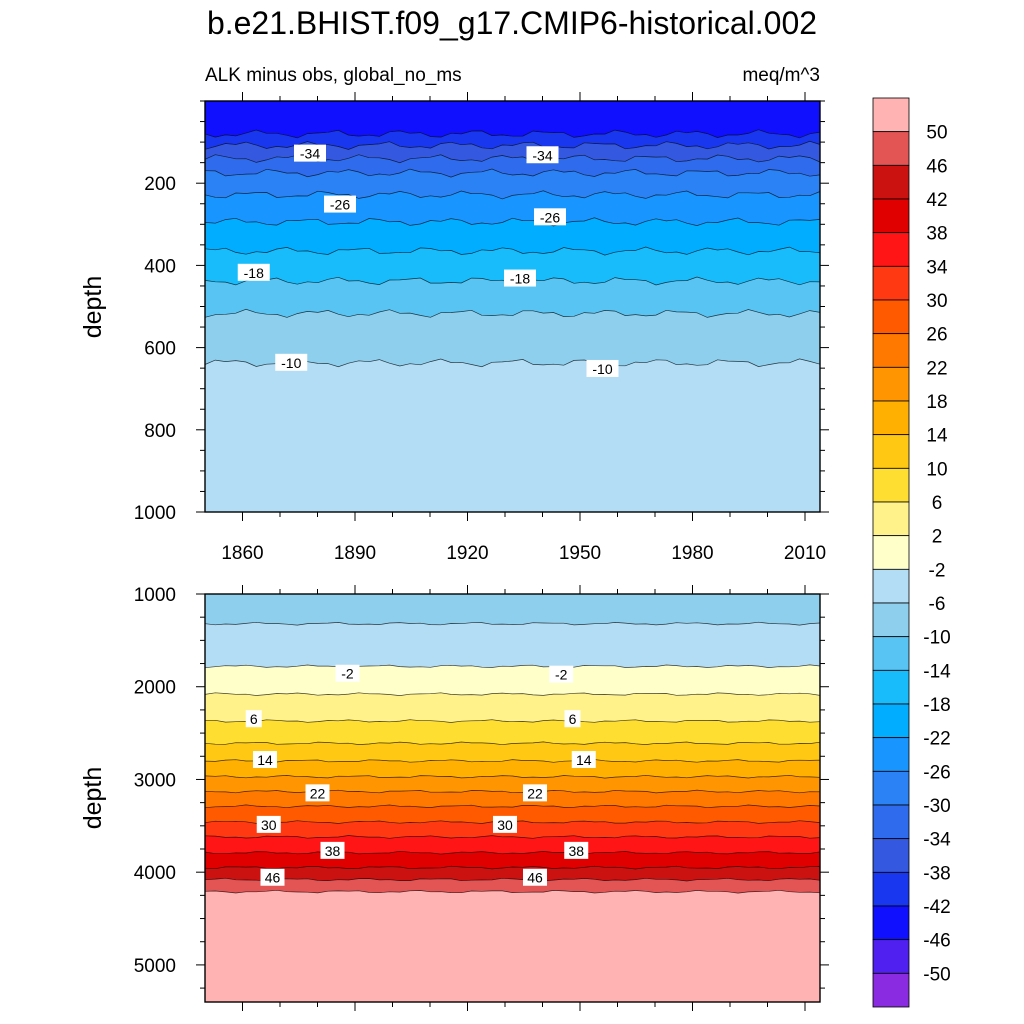 The width and height of the screenshot is (1024, 1024). Describe the element at coordinates (936, 638) in the screenshot. I see `colorbar-label: -10` at that location.